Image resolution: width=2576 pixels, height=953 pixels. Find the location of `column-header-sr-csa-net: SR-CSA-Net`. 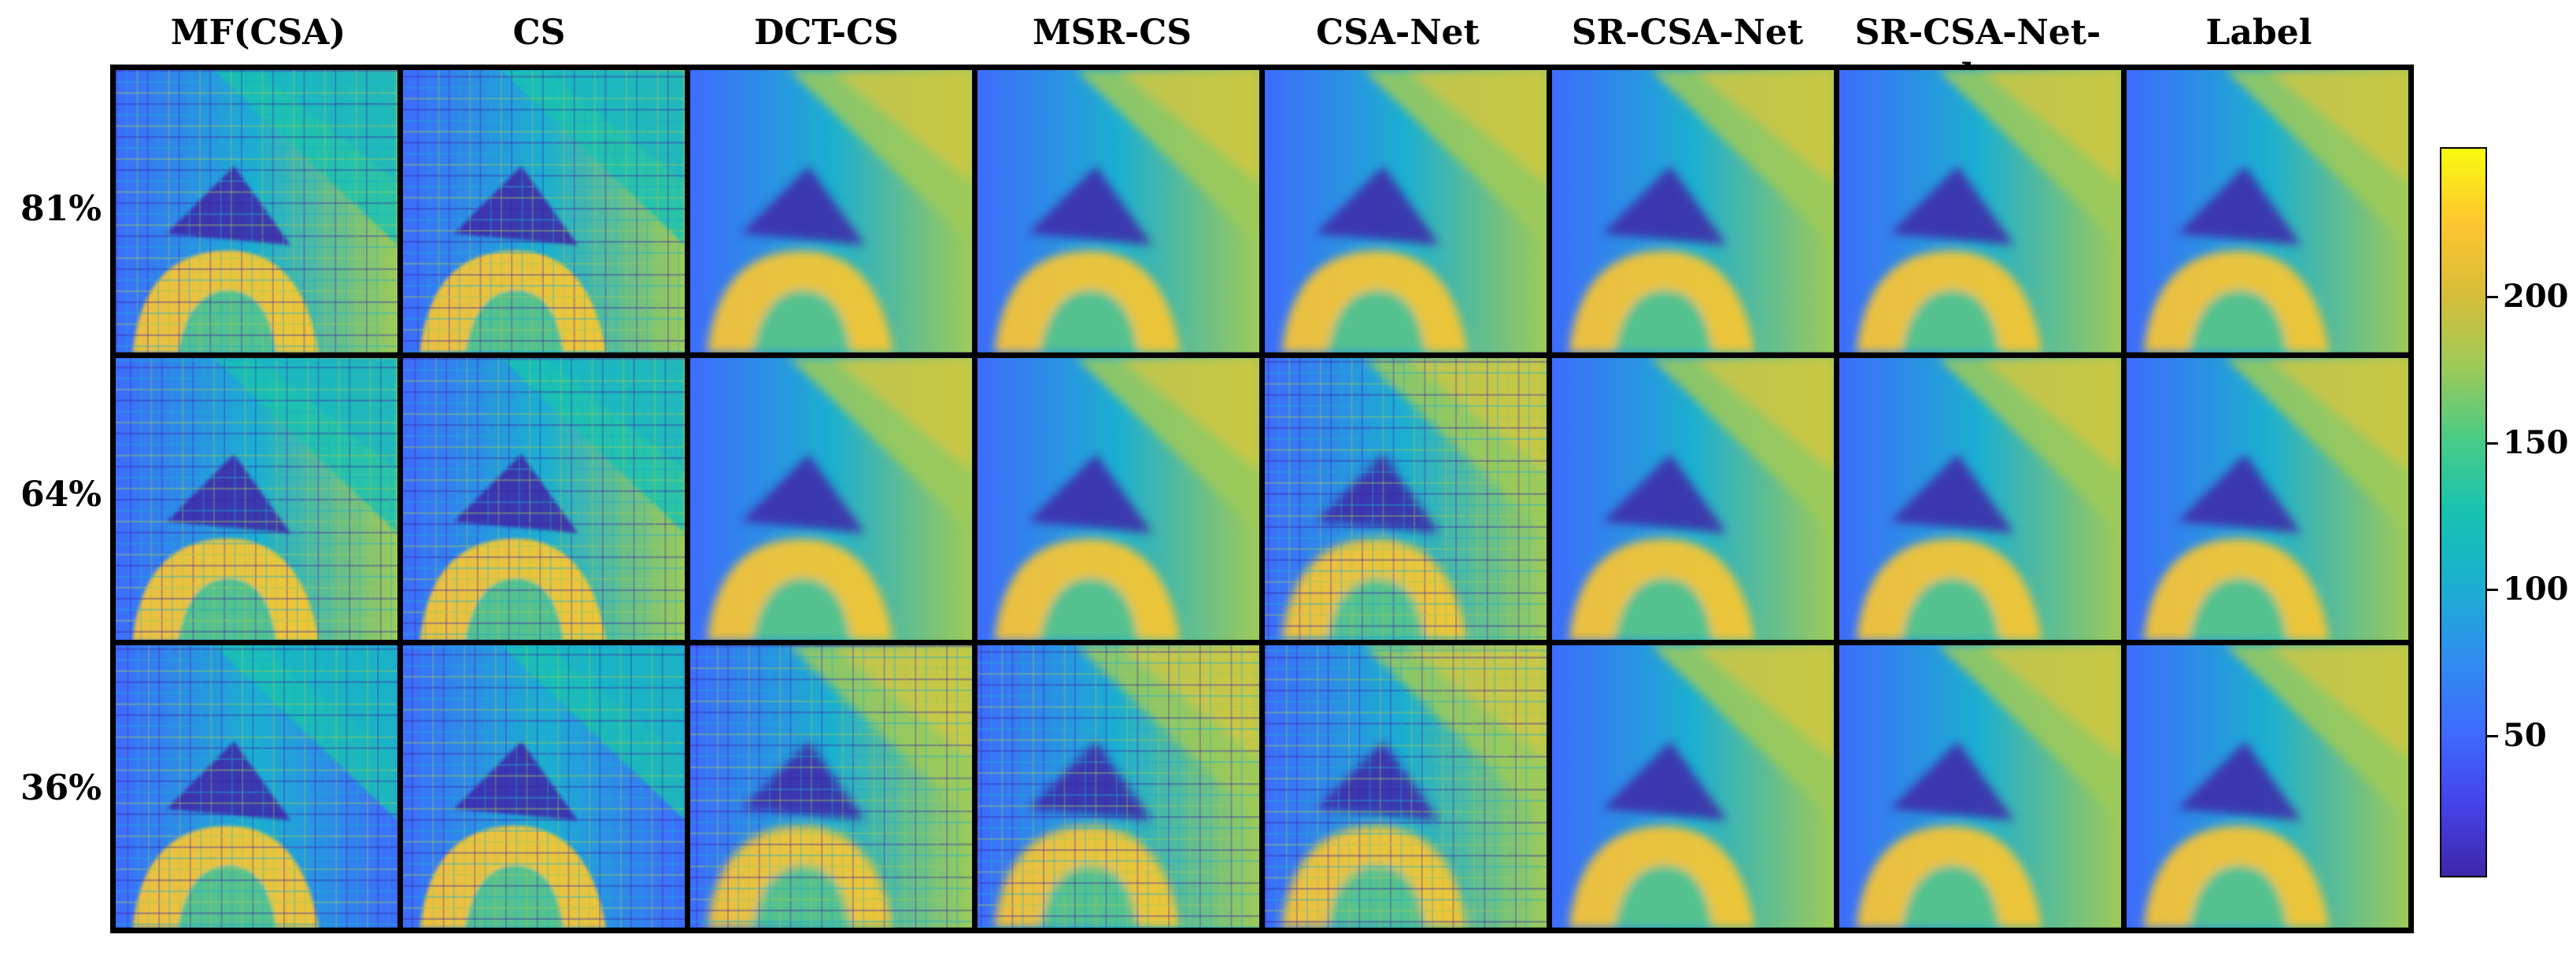

column-header-sr-csa-net: SR-CSA-Net is located at coordinates (1687, 33).